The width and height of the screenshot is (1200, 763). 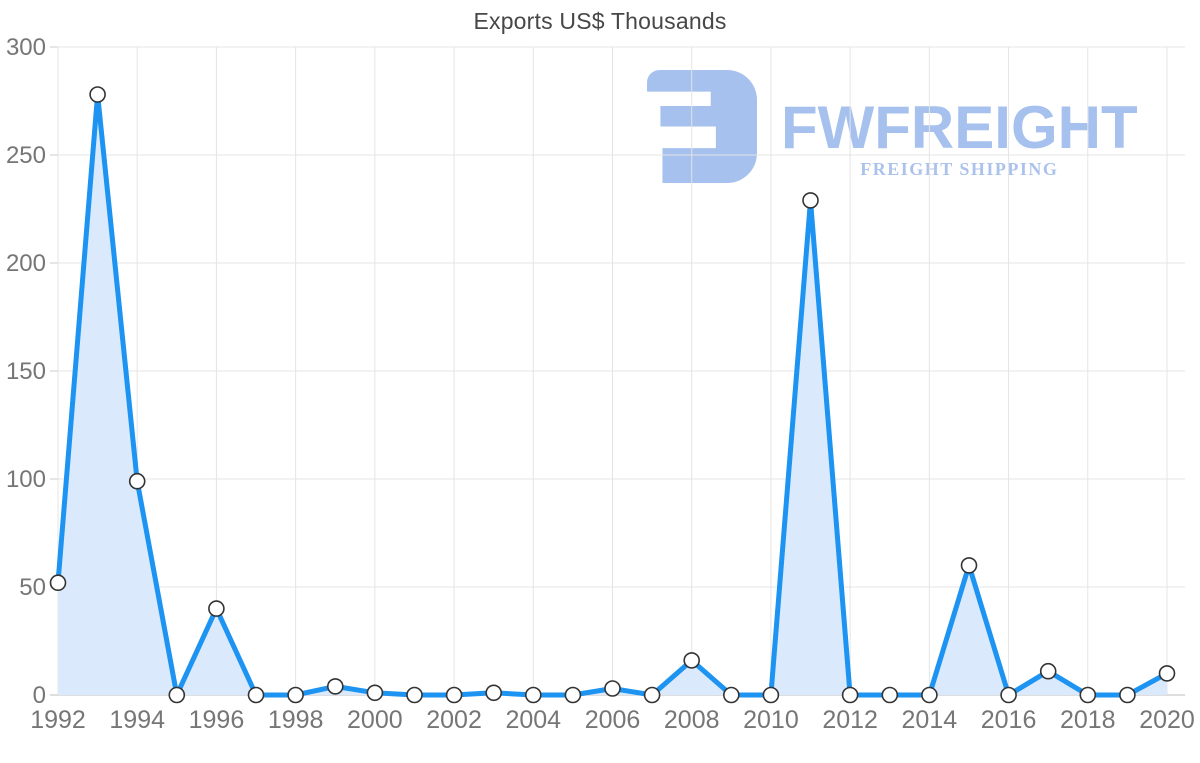 I want to click on y-tick-label: 200, so click(x=26, y=263).